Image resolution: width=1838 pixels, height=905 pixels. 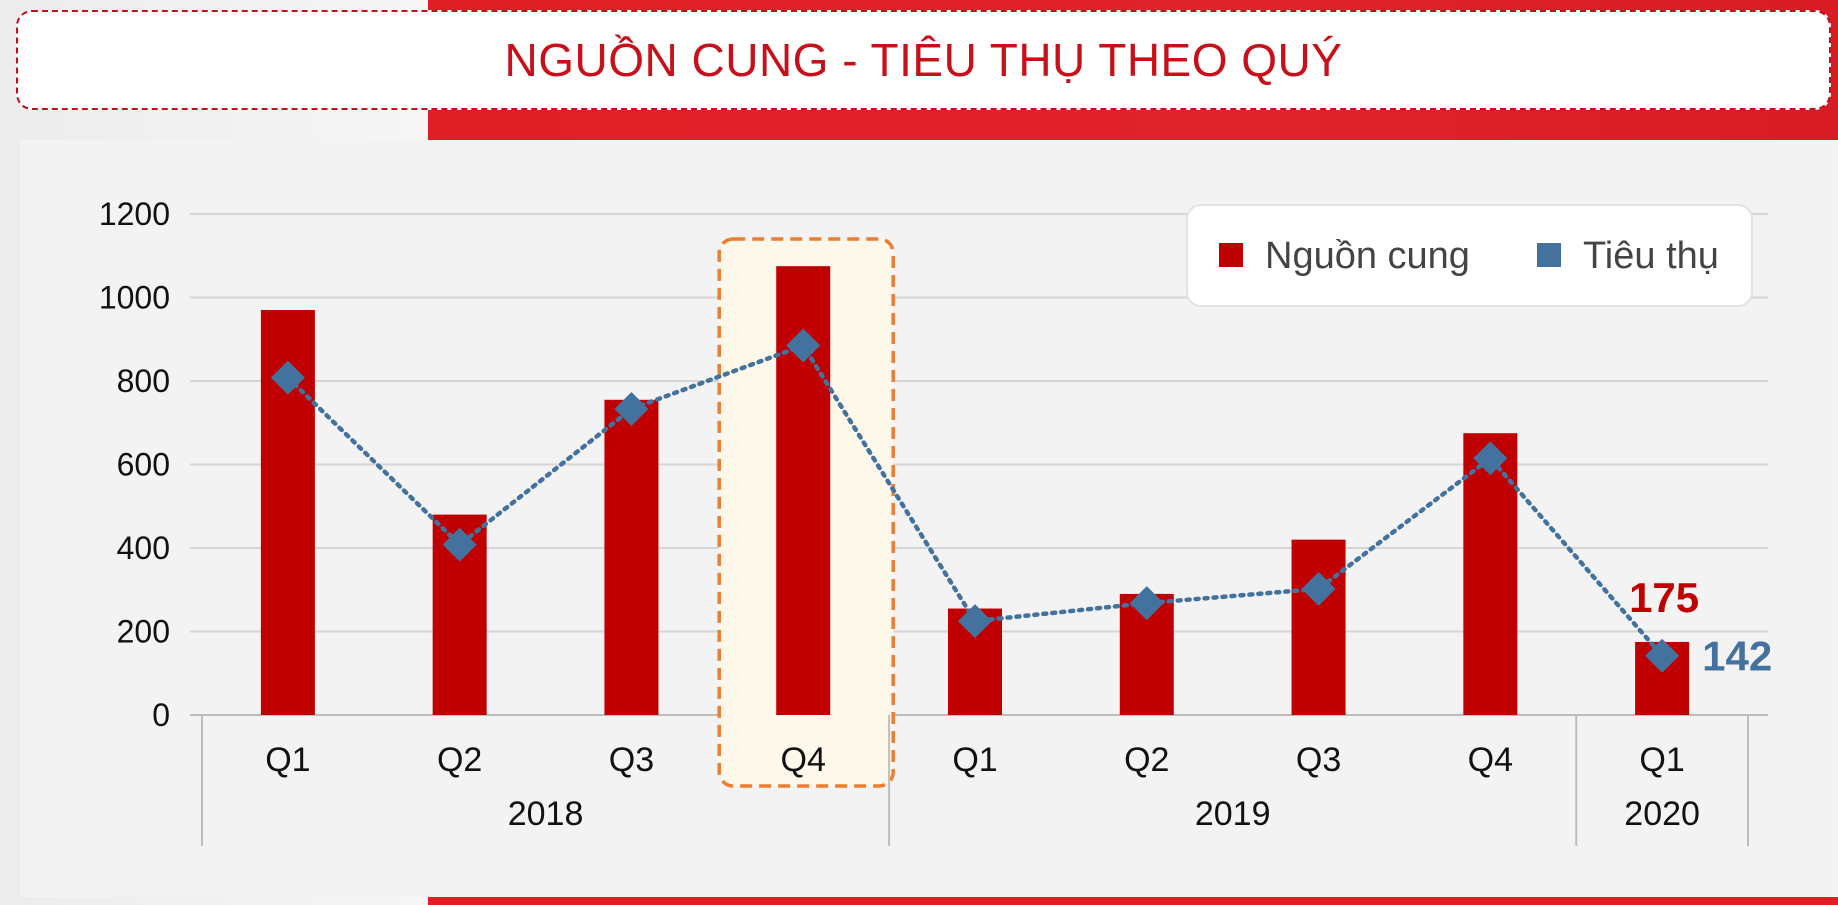 What do you see at coordinates (143, 548) in the screenshot?
I see `y-tick-label: 400` at bounding box center [143, 548].